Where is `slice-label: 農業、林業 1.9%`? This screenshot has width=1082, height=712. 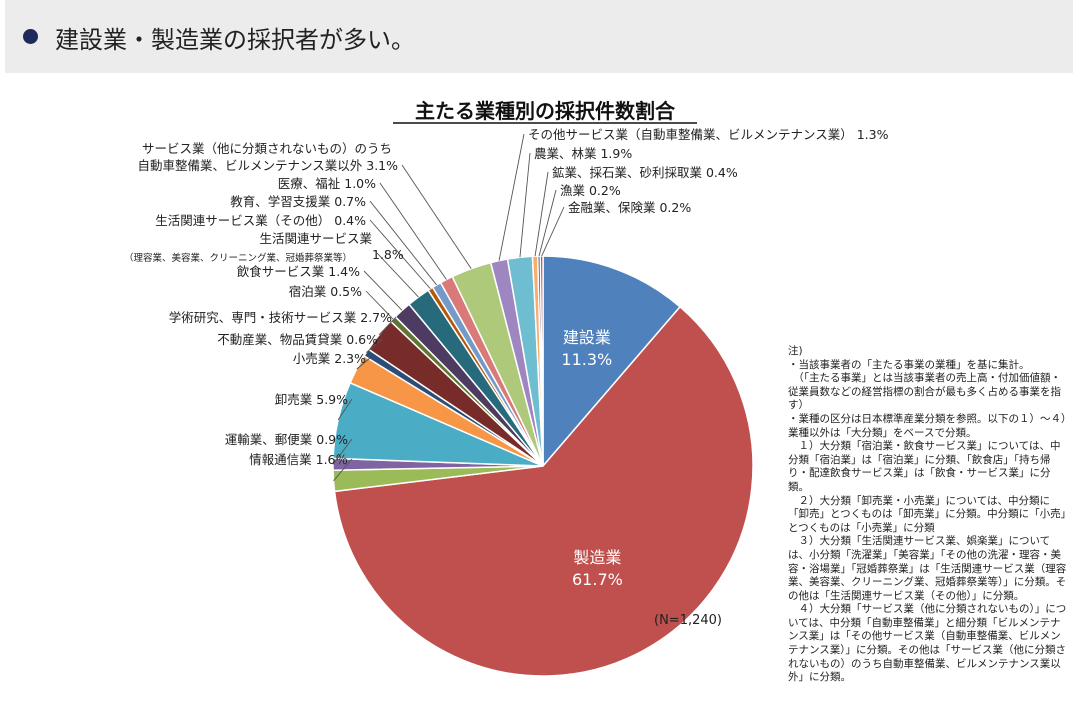
slice-label: 農業、林業 1.9% is located at coordinates (583, 153).